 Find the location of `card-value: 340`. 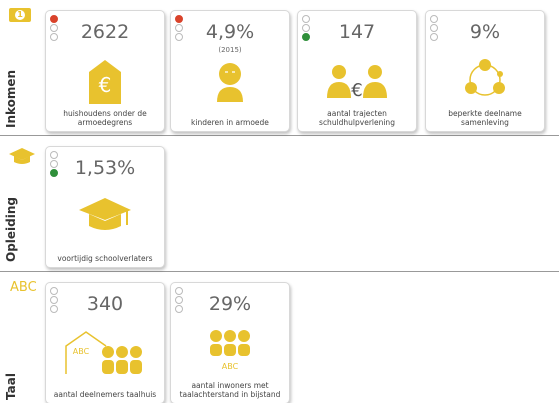

card-value: 340 is located at coordinates (105, 304).